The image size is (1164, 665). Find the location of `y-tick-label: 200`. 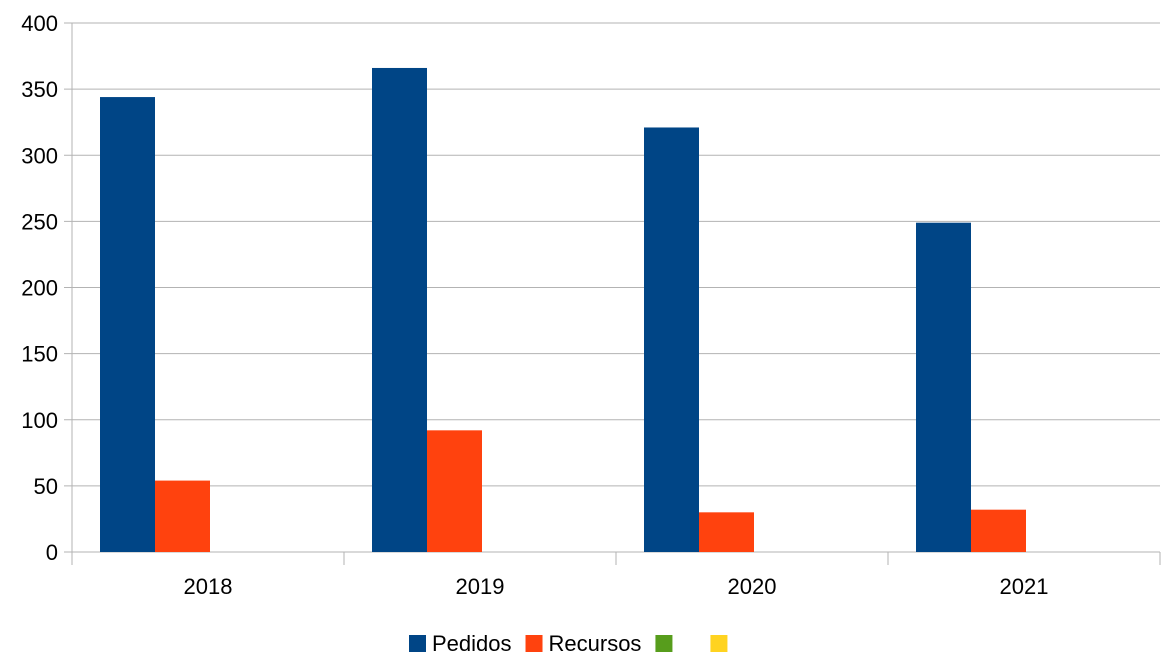

y-tick-label: 200 is located at coordinates (39, 288).